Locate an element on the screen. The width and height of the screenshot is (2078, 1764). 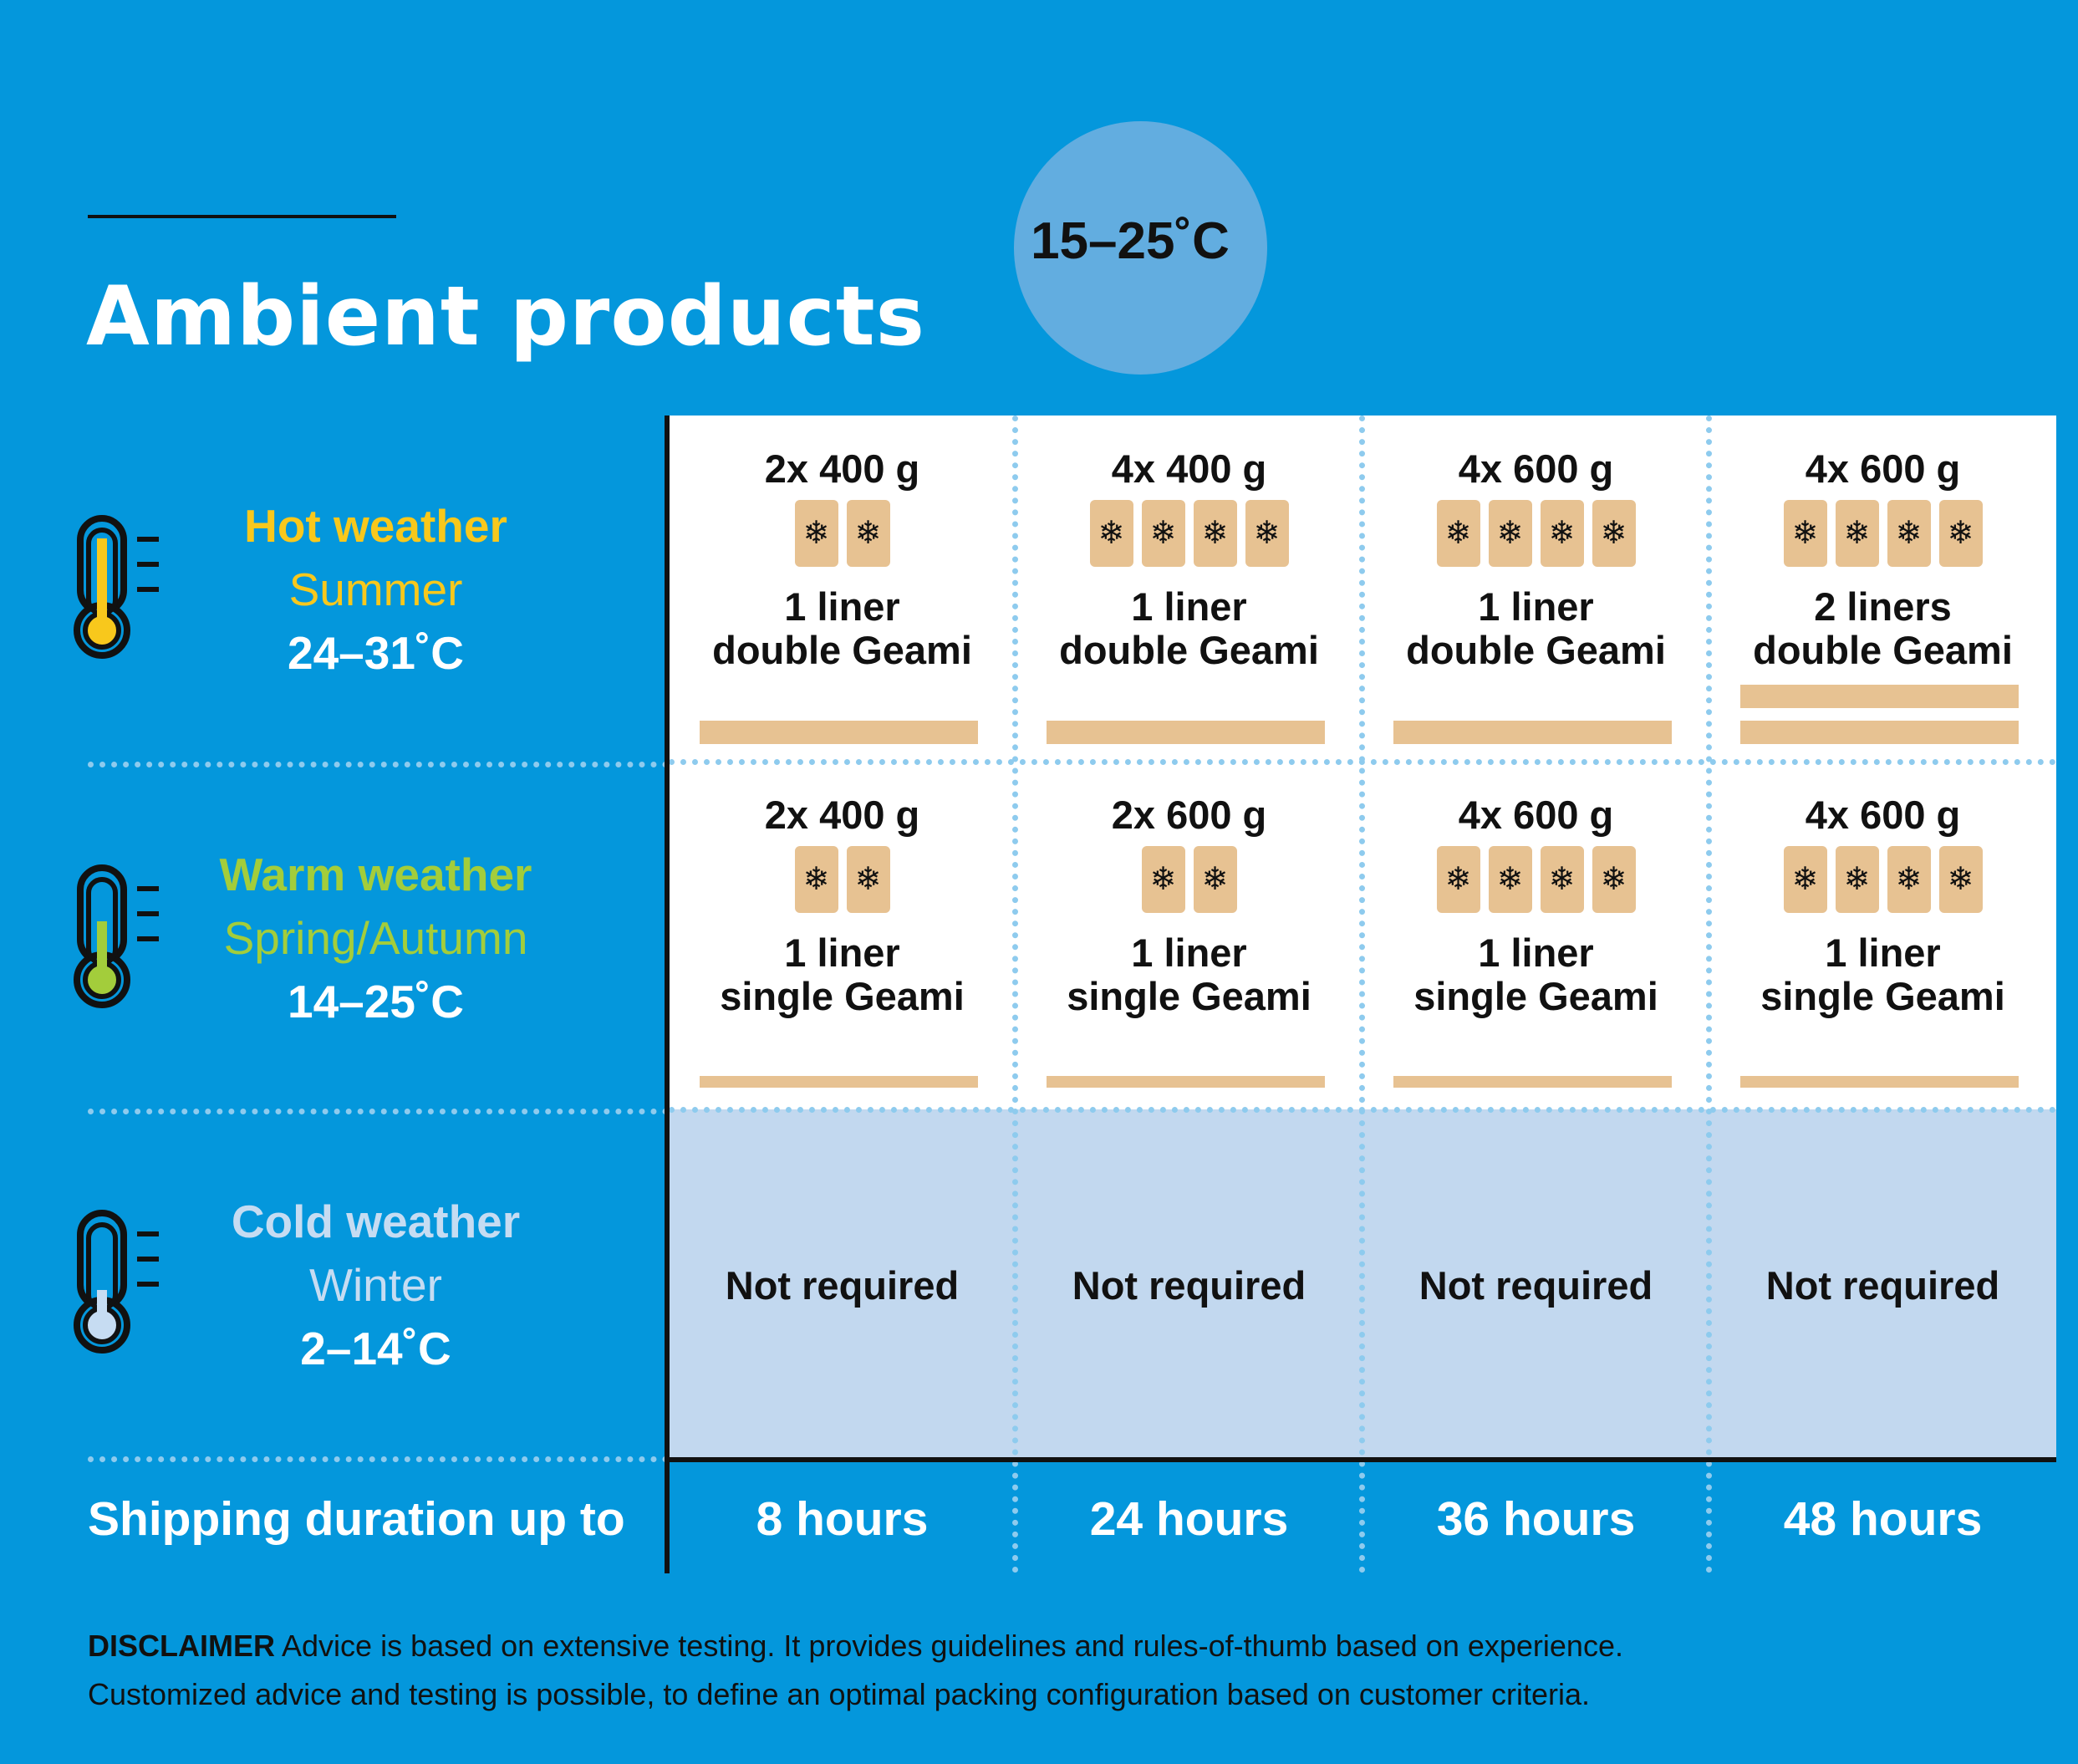
cell-cold-48h: Not required is located at coordinates (1882, 1283).